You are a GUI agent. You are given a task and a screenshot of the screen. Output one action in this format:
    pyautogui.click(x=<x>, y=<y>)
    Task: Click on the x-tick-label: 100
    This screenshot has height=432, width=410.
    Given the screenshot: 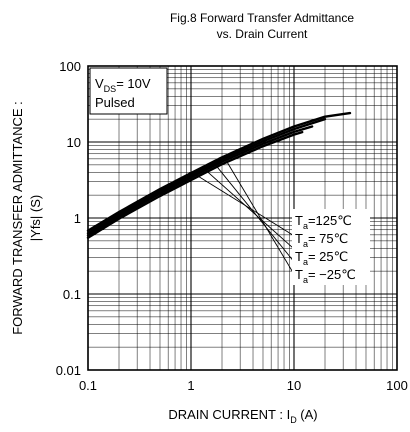 What is the action you would take?
    pyautogui.click(x=397, y=385)
    